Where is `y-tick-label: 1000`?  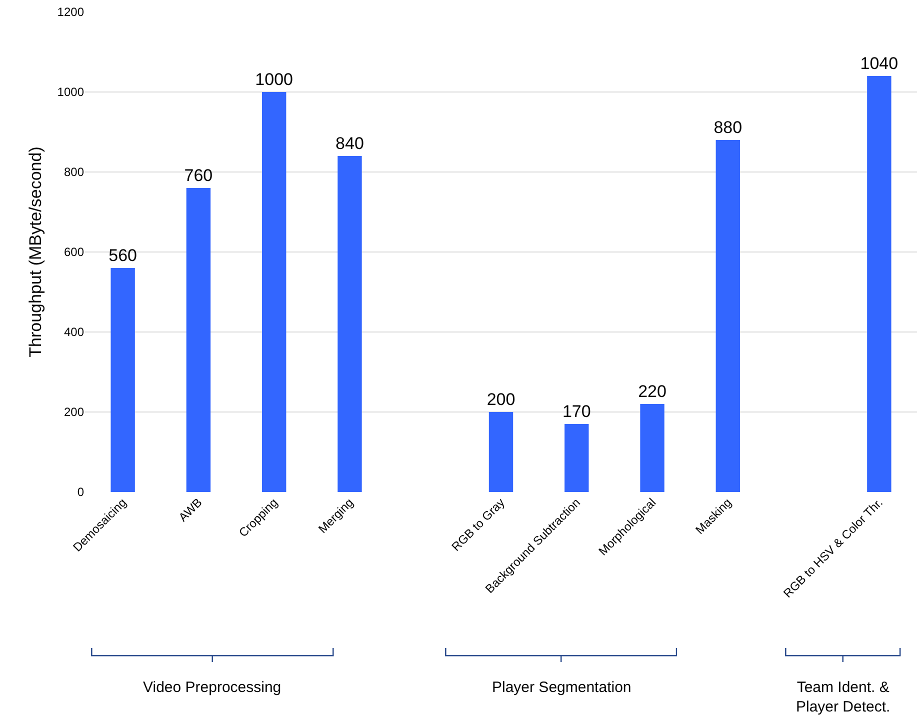 y-tick-label: 1000 is located at coordinates (70, 92).